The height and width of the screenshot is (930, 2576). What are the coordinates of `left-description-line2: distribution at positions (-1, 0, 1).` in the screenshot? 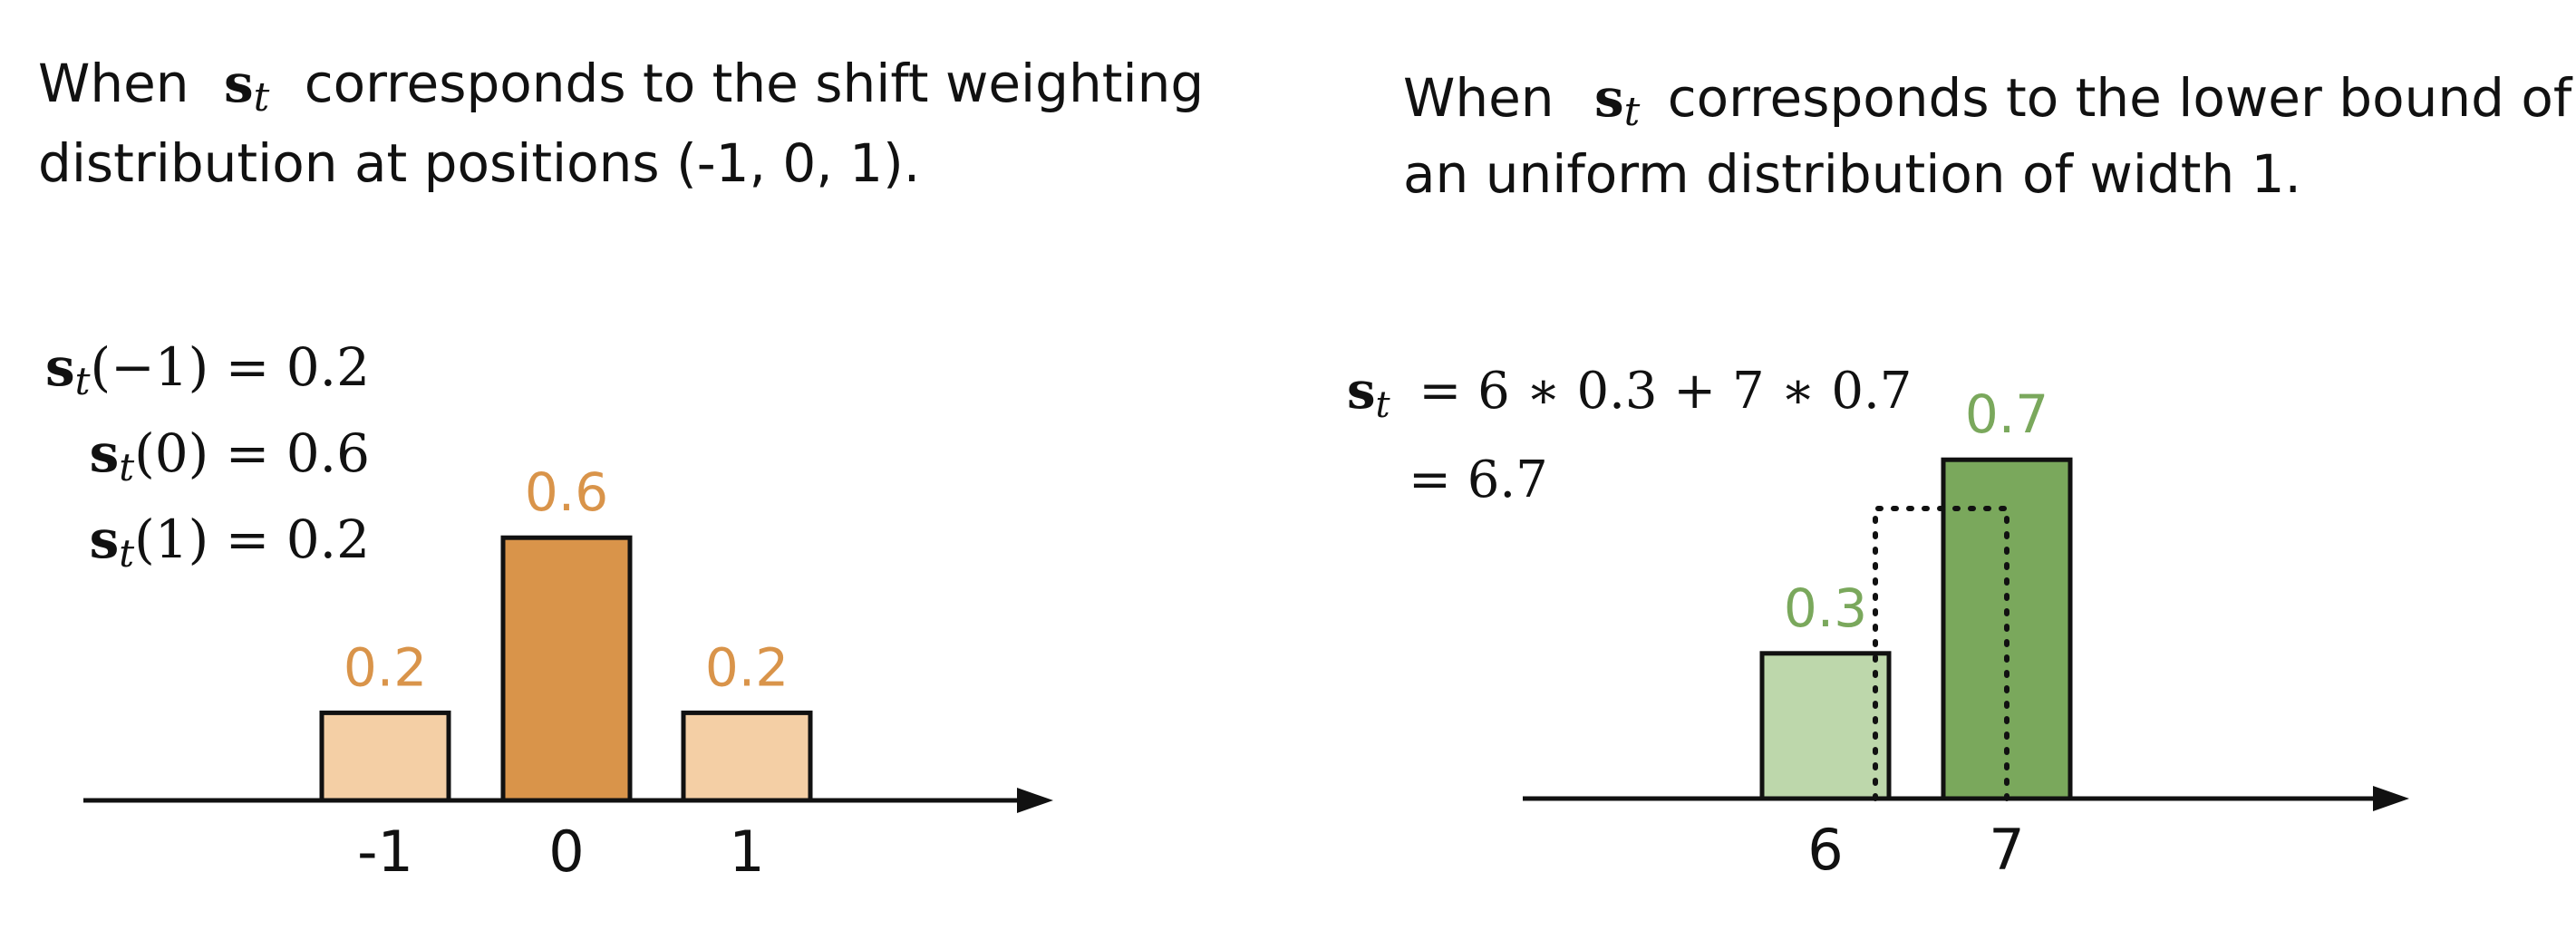 It's located at (479, 163).